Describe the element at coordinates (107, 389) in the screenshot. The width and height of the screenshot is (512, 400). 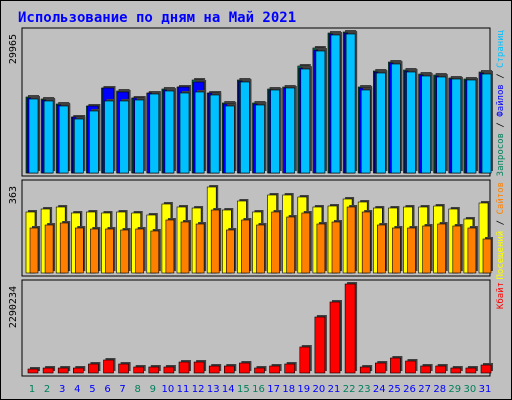
I see `day-label-6: 6` at that location.